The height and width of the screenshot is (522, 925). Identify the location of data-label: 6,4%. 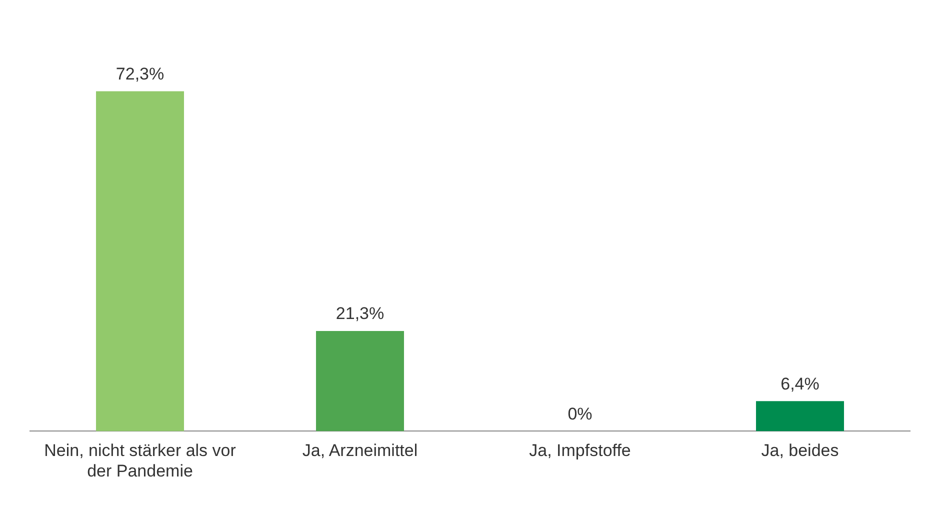
(800, 384).